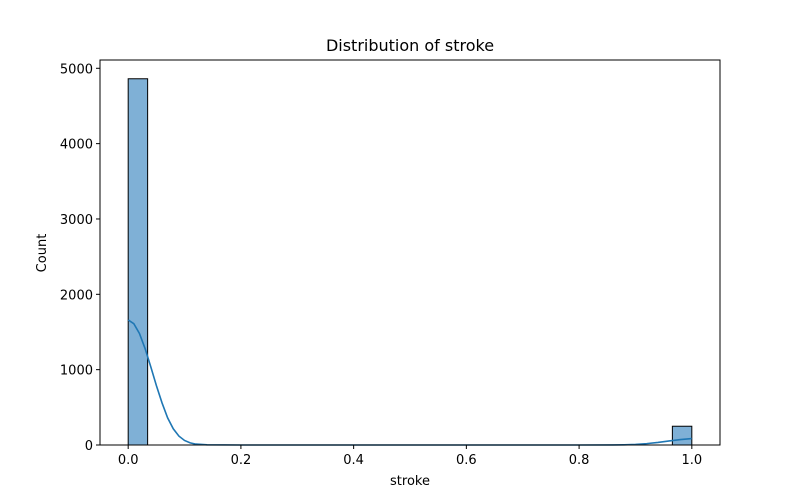 This screenshot has height=500, width=800. I want to click on y-tick-label: 2000, so click(76, 295).